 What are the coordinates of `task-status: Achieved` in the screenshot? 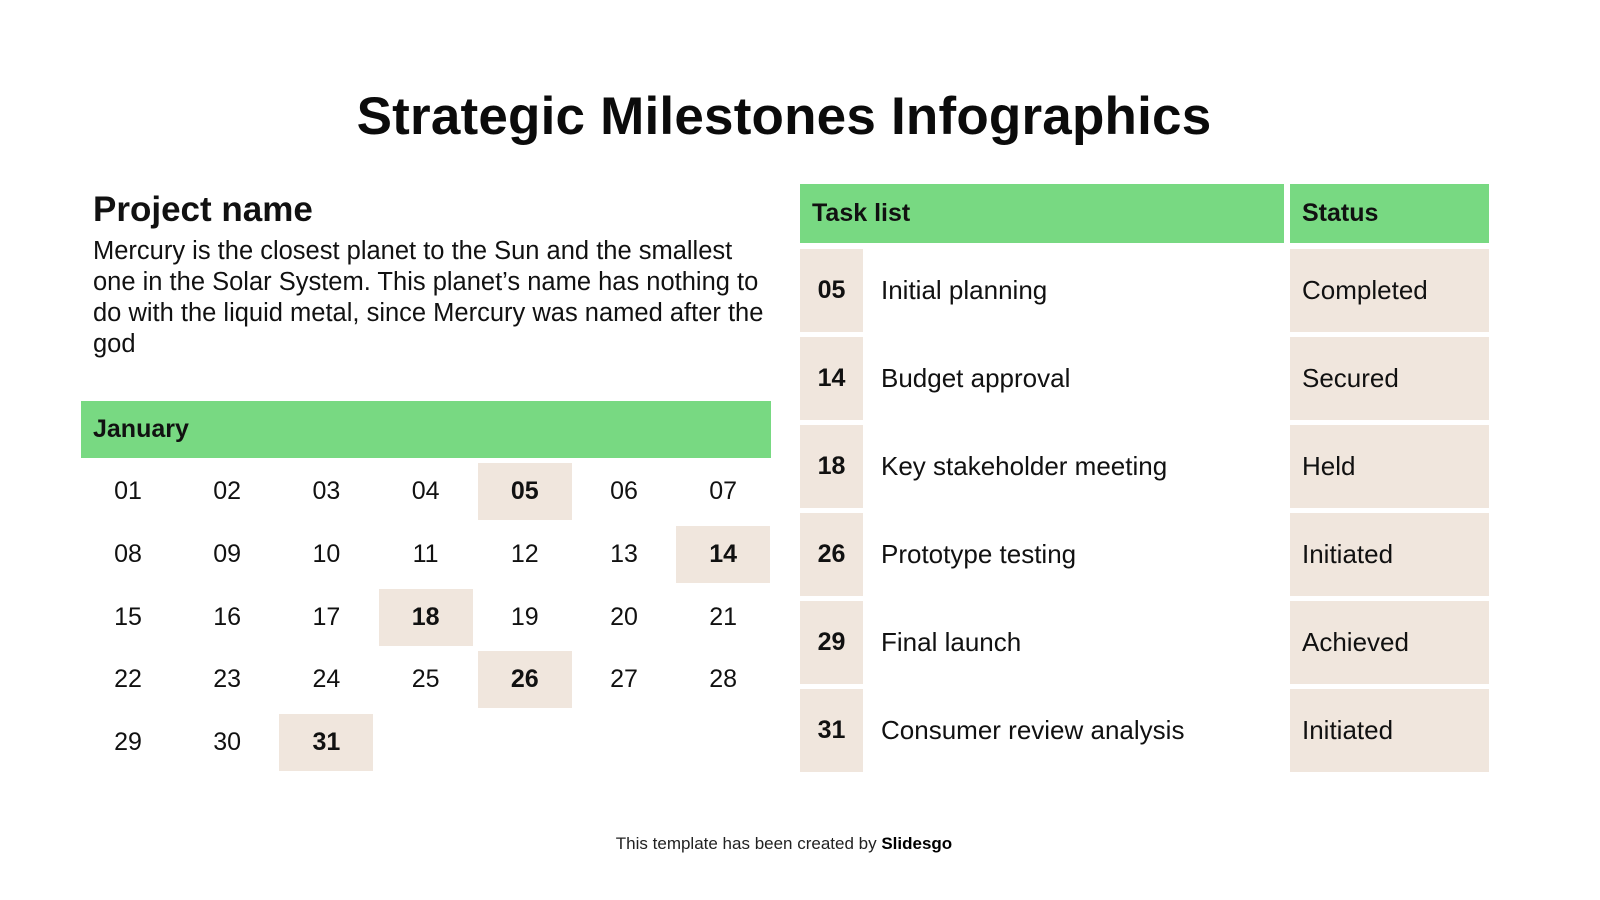 It's located at (1389, 642).